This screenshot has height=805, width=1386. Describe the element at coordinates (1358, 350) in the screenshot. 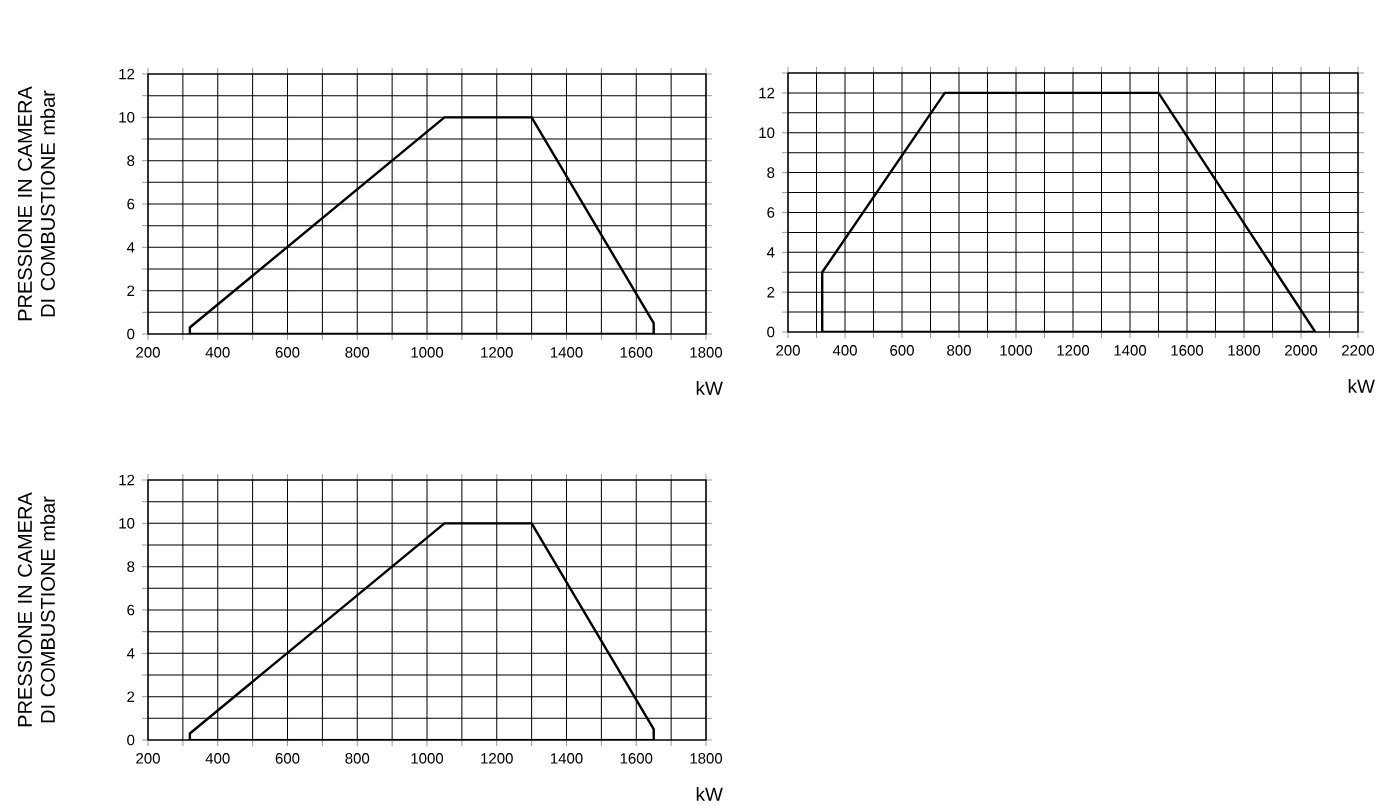

I see `x-tick-label: 2200` at that location.